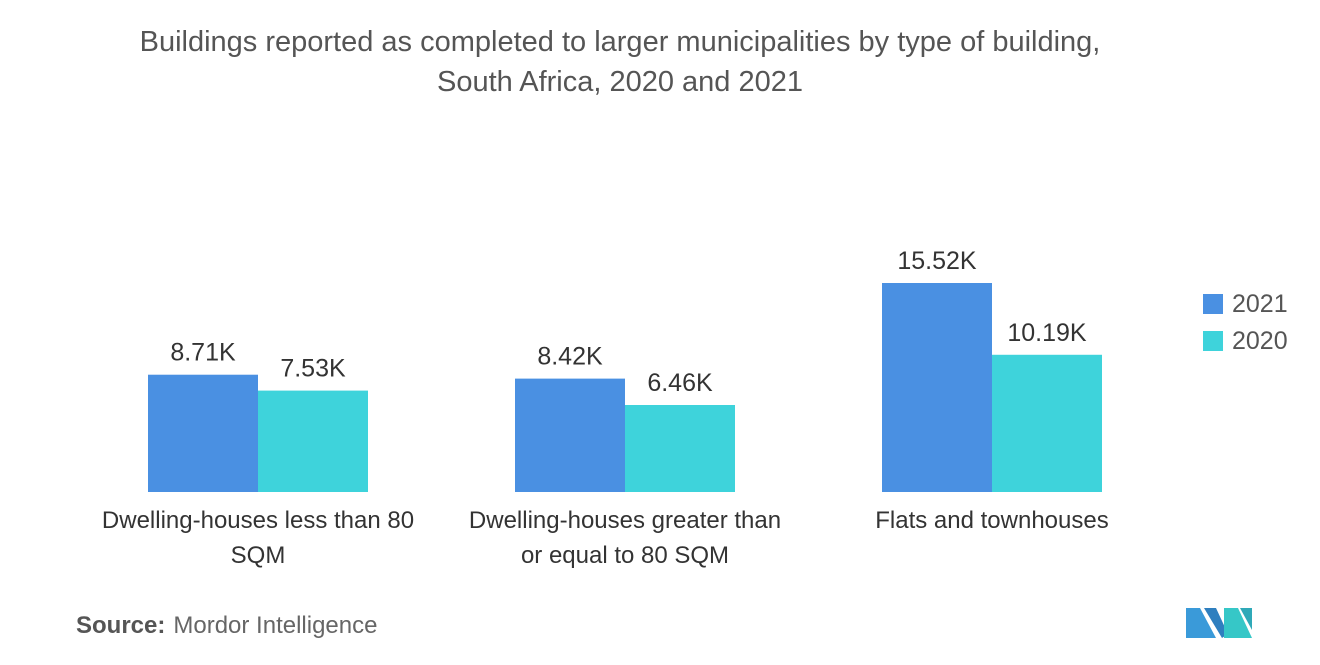 The image size is (1320, 665). What do you see at coordinates (1047, 333) in the screenshot?
I see `data-label-2020-2: 10.19K` at bounding box center [1047, 333].